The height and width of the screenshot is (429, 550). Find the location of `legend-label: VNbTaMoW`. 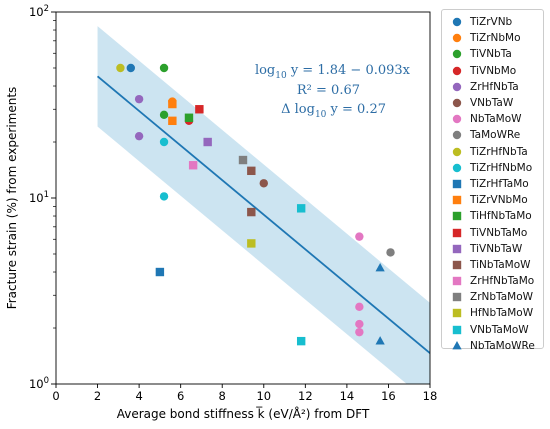

legend-label: VNbTaMoW is located at coordinates (499, 329).